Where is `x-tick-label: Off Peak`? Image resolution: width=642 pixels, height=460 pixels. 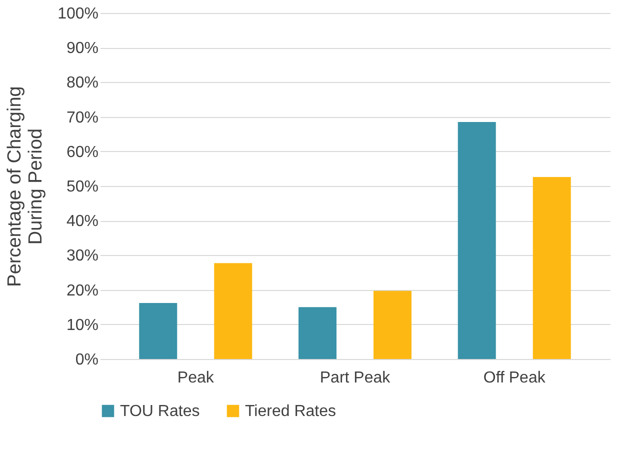 x-tick-label: Off Peak is located at coordinates (514, 378).